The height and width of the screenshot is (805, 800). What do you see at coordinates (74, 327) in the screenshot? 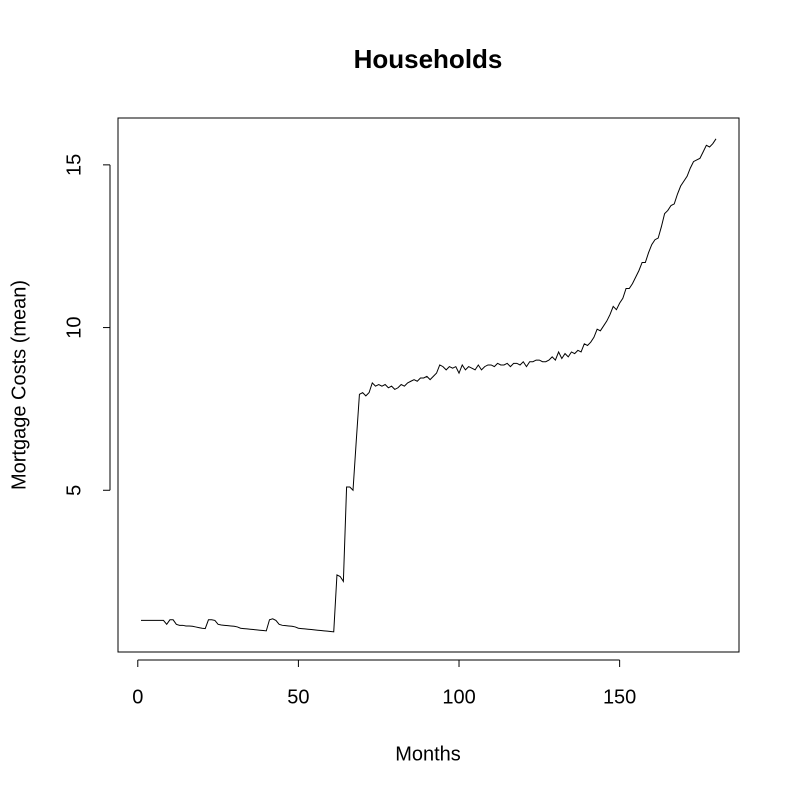
I see `y-tick-label: 10` at bounding box center [74, 327].